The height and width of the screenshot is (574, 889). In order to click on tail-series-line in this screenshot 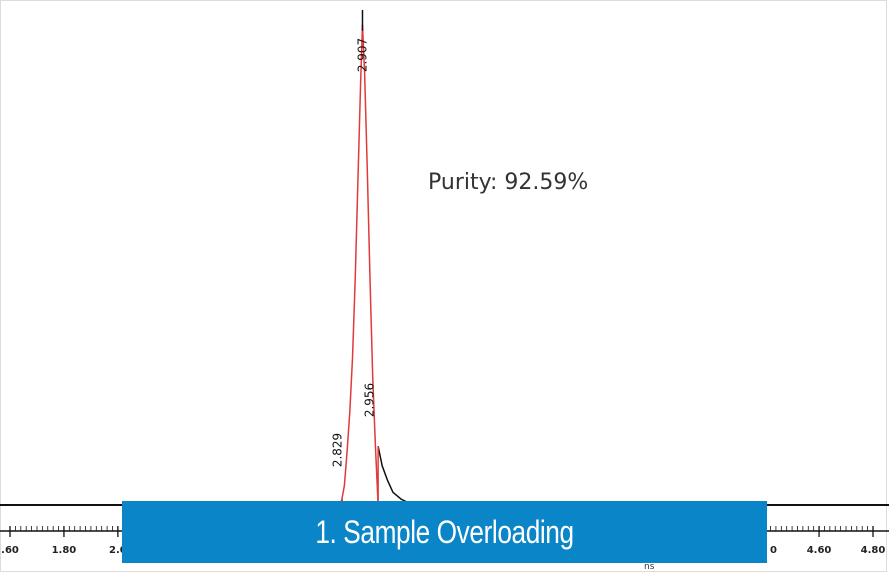, I will do `click(399, 476)`.